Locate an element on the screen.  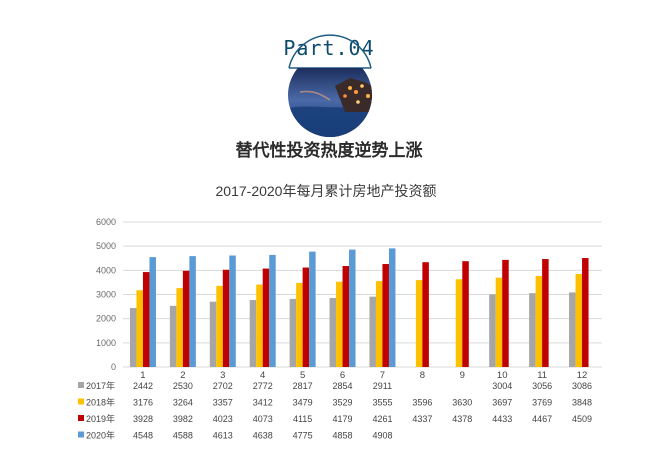
x-tick-label: 12 is located at coordinates (582, 375).